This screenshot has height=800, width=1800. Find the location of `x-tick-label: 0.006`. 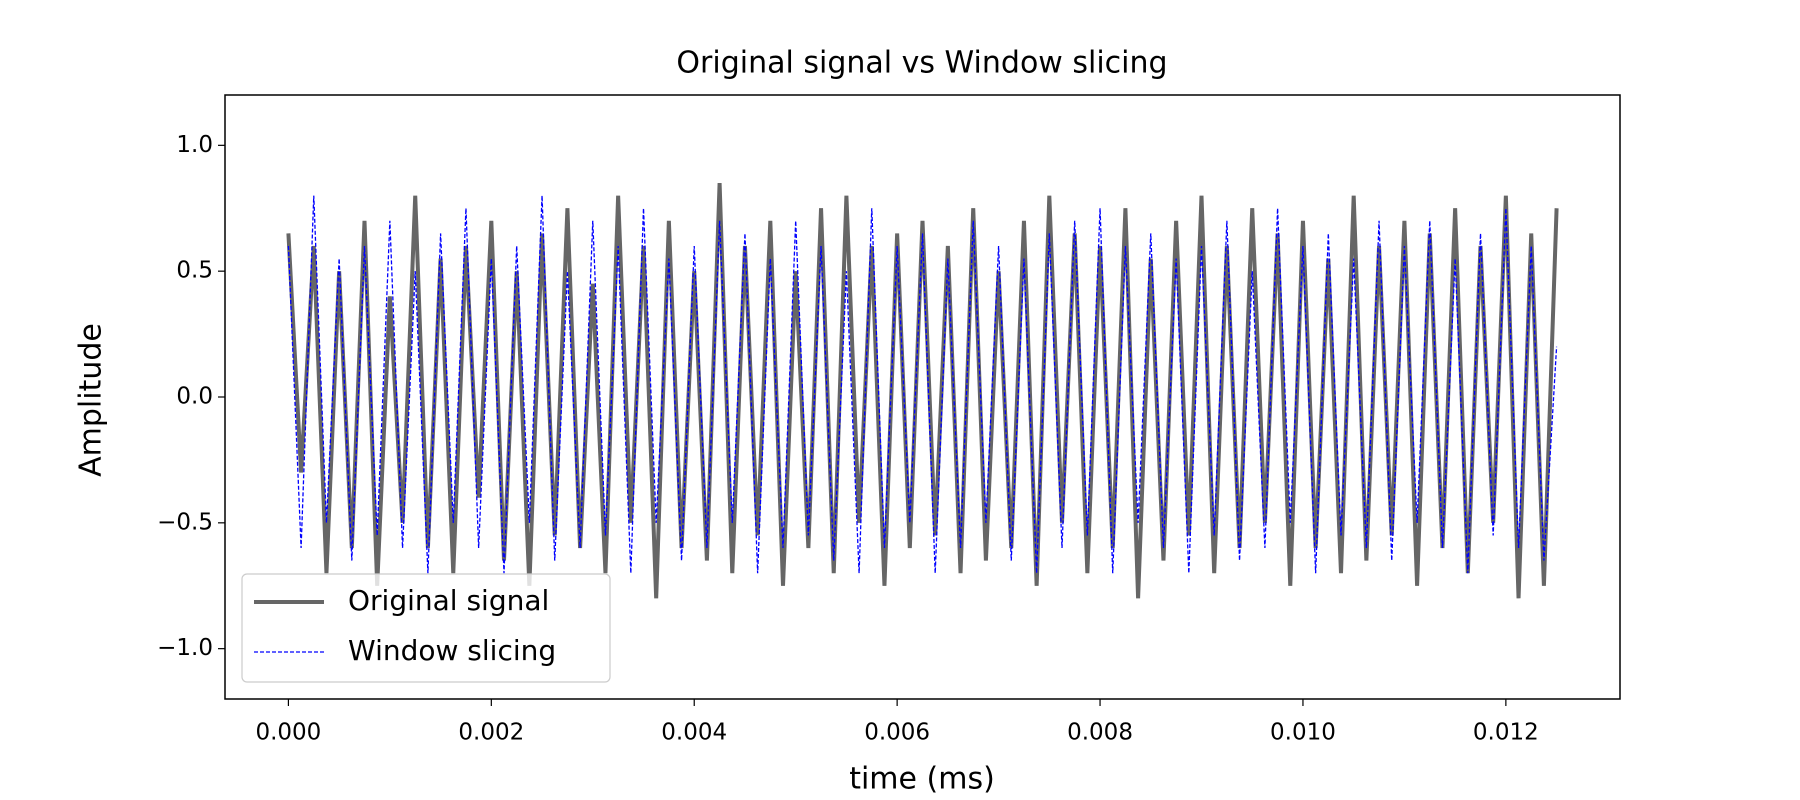

x-tick-label: 0.006 is located at coordinates (897, 733).